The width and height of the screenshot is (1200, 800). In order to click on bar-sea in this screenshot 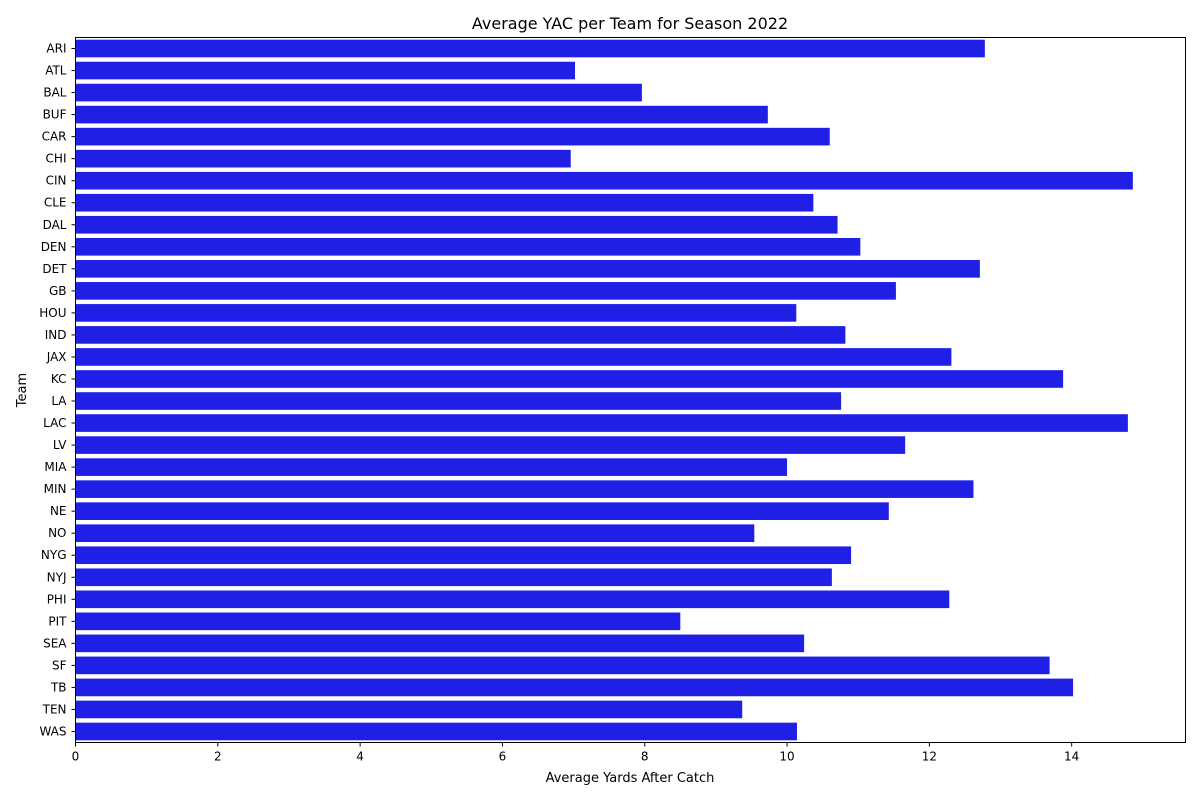, I will do `click(440, 643)`.